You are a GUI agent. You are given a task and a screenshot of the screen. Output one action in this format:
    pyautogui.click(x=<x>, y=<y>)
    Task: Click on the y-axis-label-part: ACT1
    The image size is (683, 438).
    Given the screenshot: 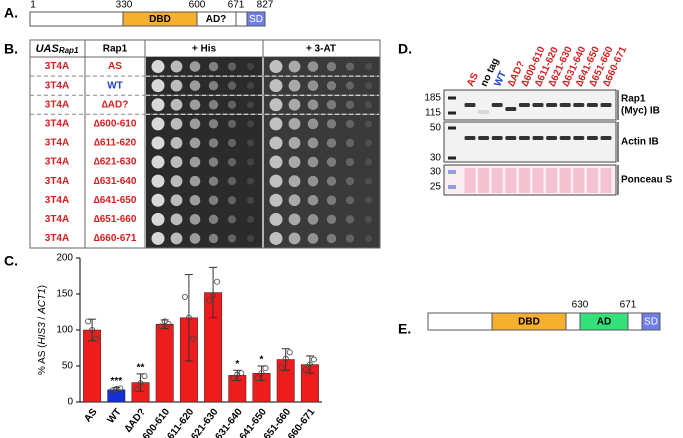 What is the action you would take?
    pyautogui.click(x=42, y=301)
    